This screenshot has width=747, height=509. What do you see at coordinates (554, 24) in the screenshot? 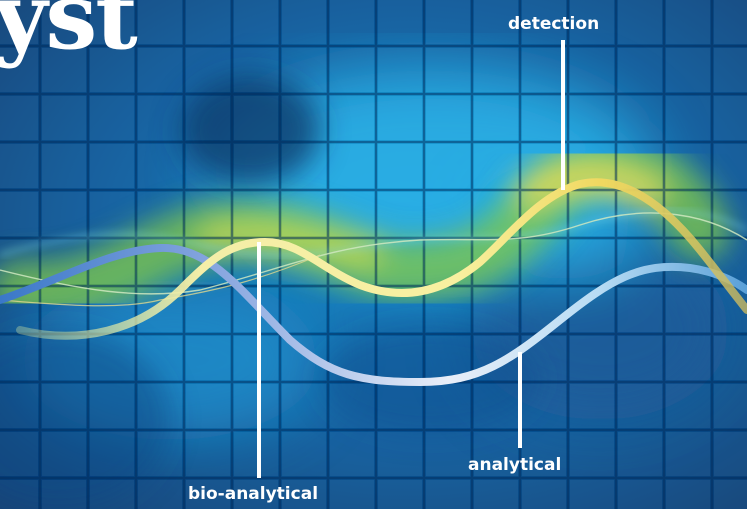
I see `label-detection: detection` at bounding box center [554, 24].